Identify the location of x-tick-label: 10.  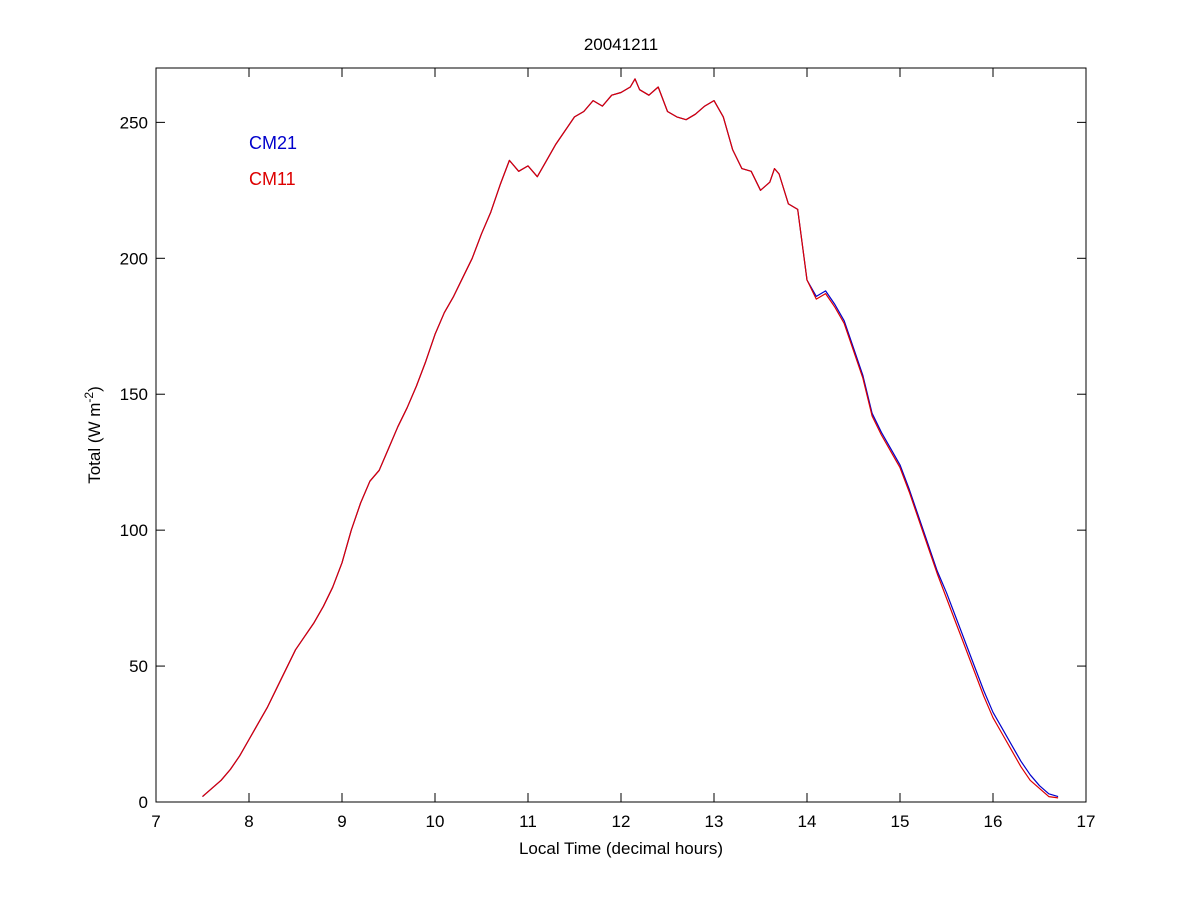
(435, 821).